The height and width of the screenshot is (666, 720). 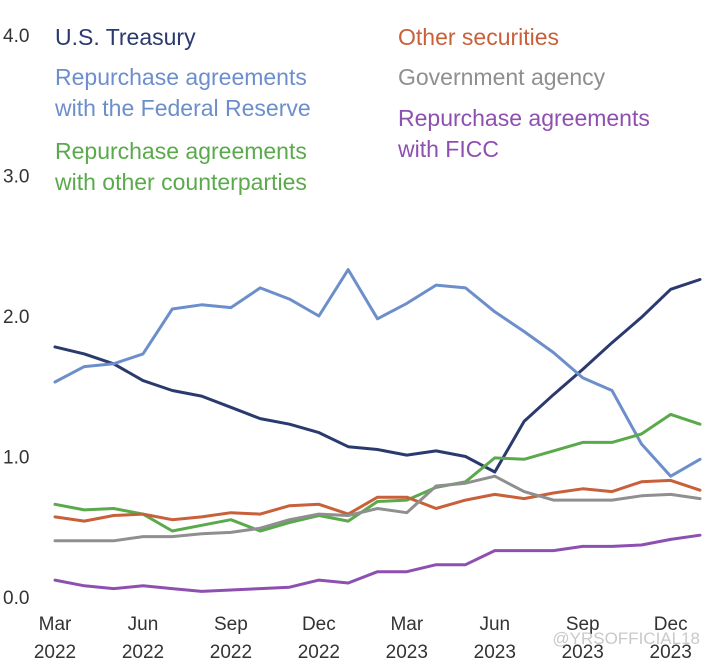 What do you see at coordinates (478, 37) in the screenshot?
I see `legend-entry: Other securities` at bounding box center [478, 37].